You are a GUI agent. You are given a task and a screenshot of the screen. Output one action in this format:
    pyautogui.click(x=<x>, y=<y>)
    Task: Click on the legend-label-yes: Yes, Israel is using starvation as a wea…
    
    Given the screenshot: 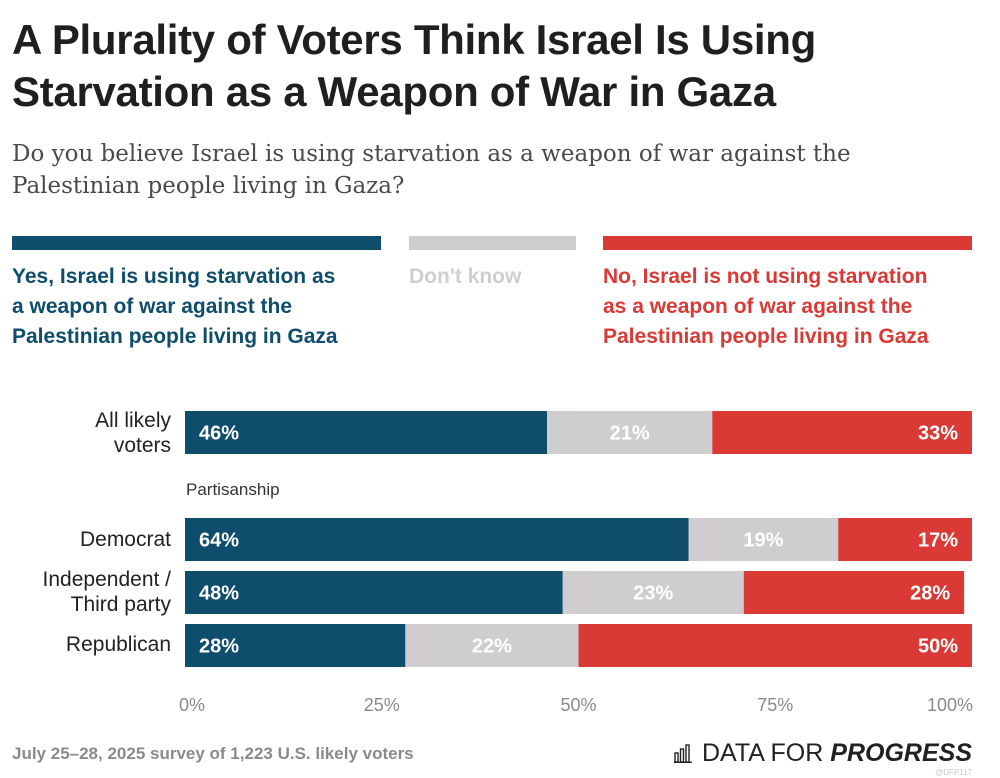 What is the action you would take?
    pyautogui.click(x=196, y=307)
    